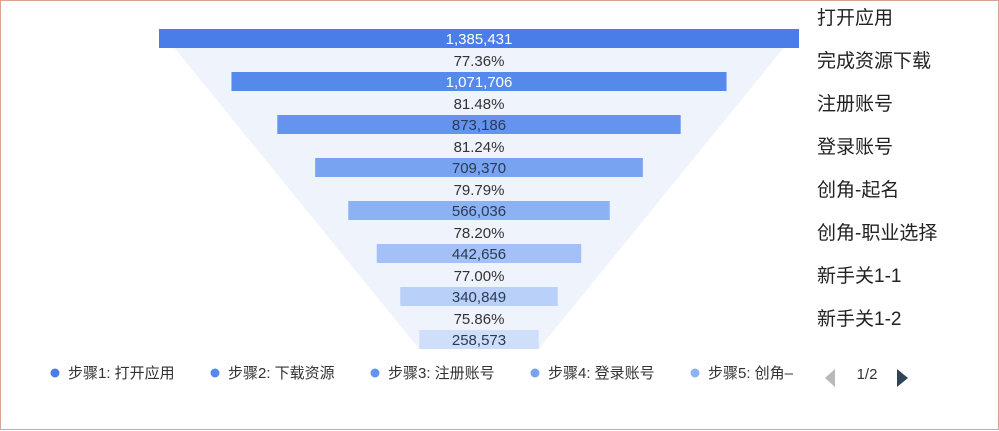  What do you see at coordinates (902, 378) in the screenshot?
I see `chevron-right-icon` at bounding box center [902, 378].